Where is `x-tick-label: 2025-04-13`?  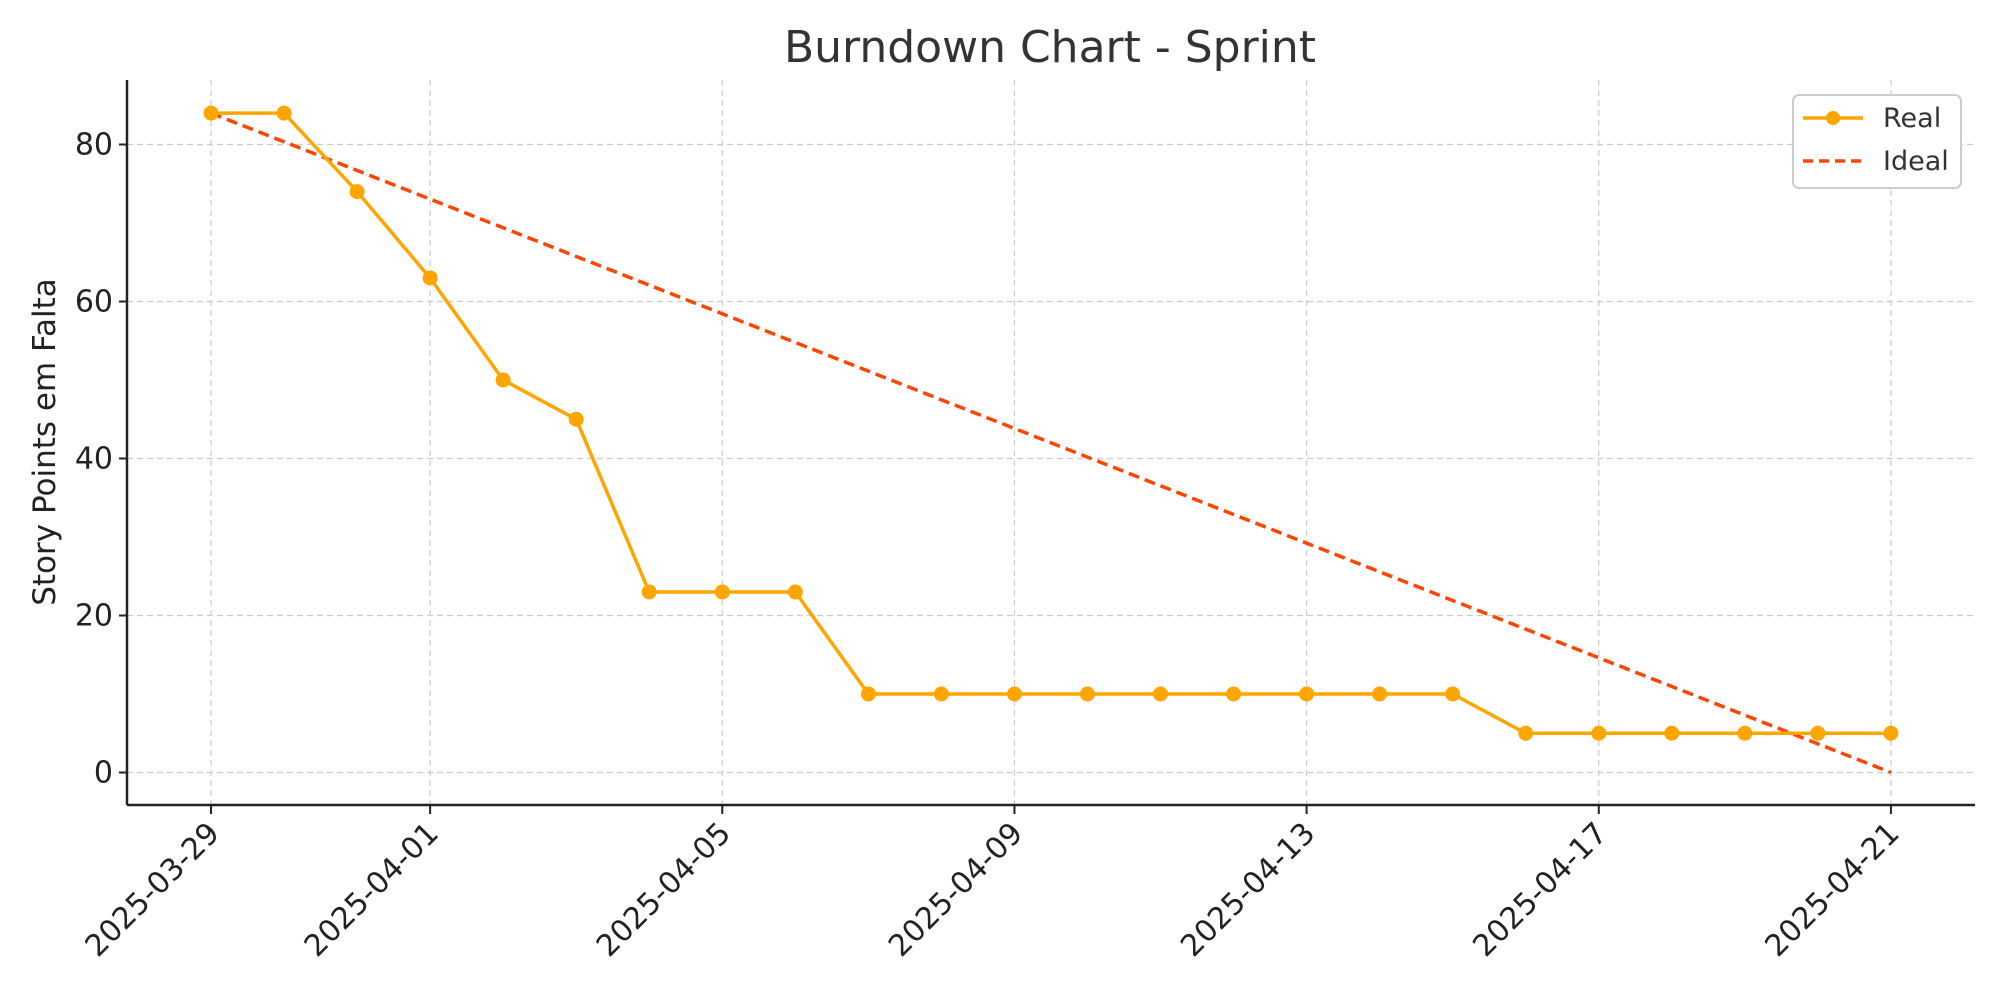
x-tick-label: 2025-04-13 is located at coordinates (1248, 890).